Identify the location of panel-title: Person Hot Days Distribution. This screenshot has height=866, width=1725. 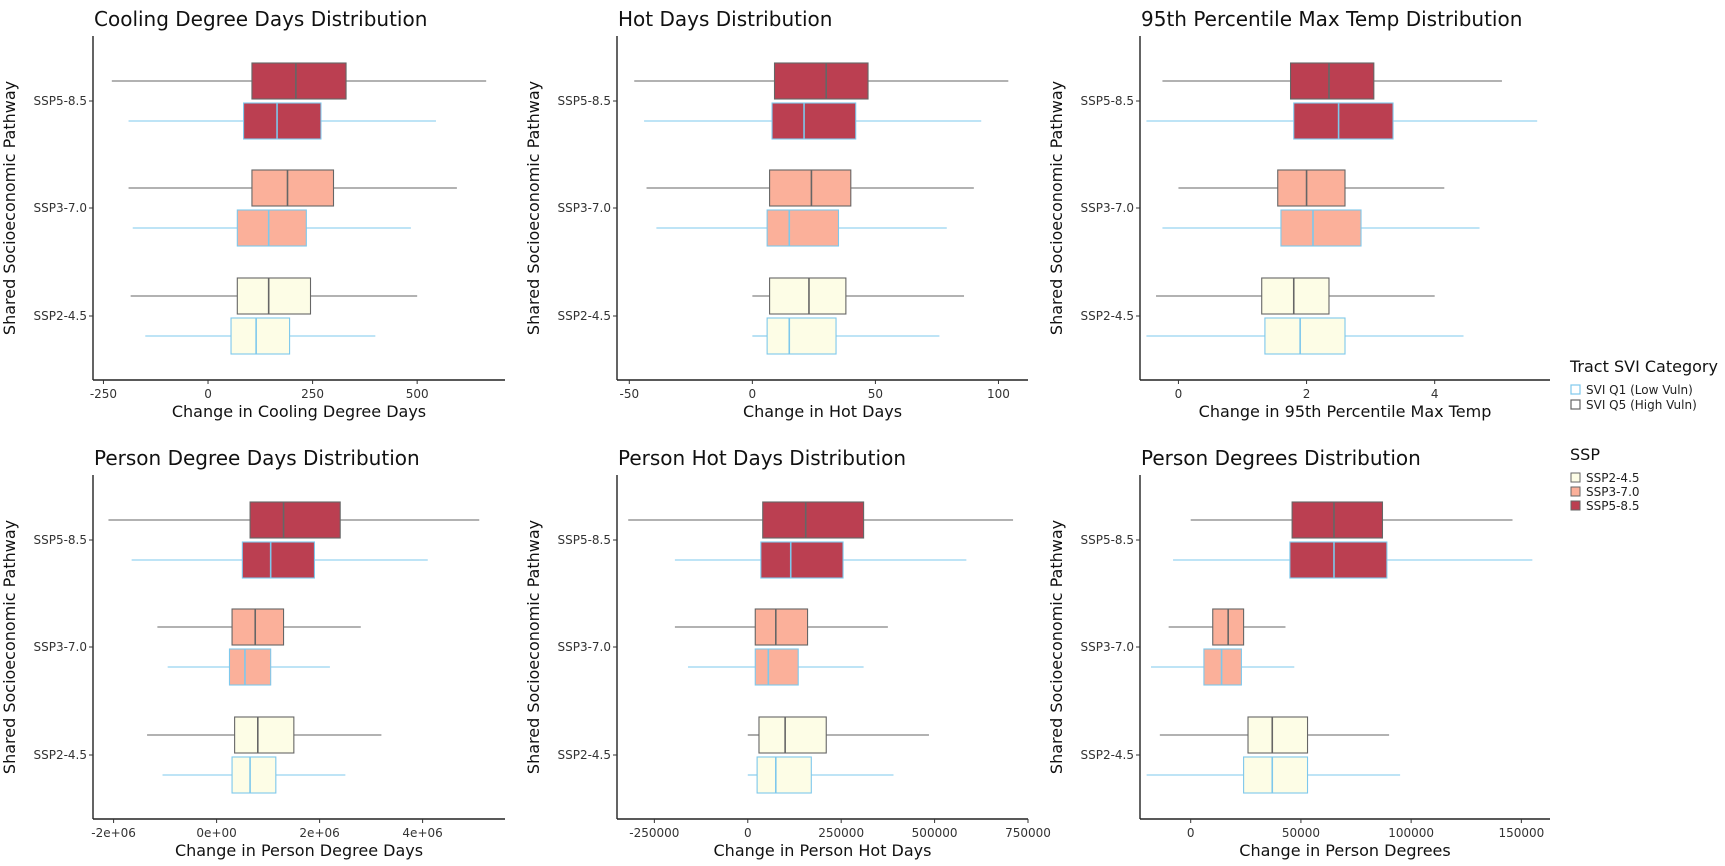
(762, 458).